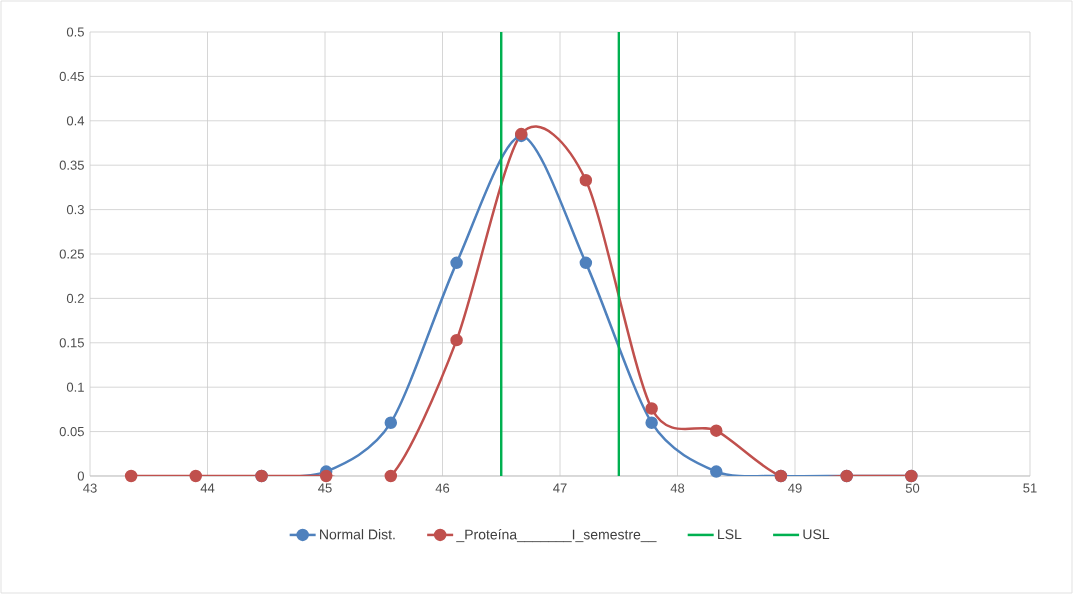 This screenshot has width=1073, height=594. What do you see at coordinates (816, 534) in the screenshot?
I see `legend-label: USL` at bounding box center [816, 534].